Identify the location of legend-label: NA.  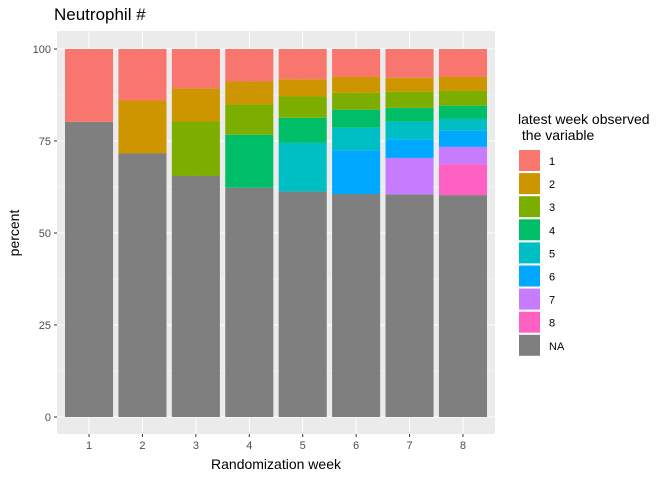
(557, 347).